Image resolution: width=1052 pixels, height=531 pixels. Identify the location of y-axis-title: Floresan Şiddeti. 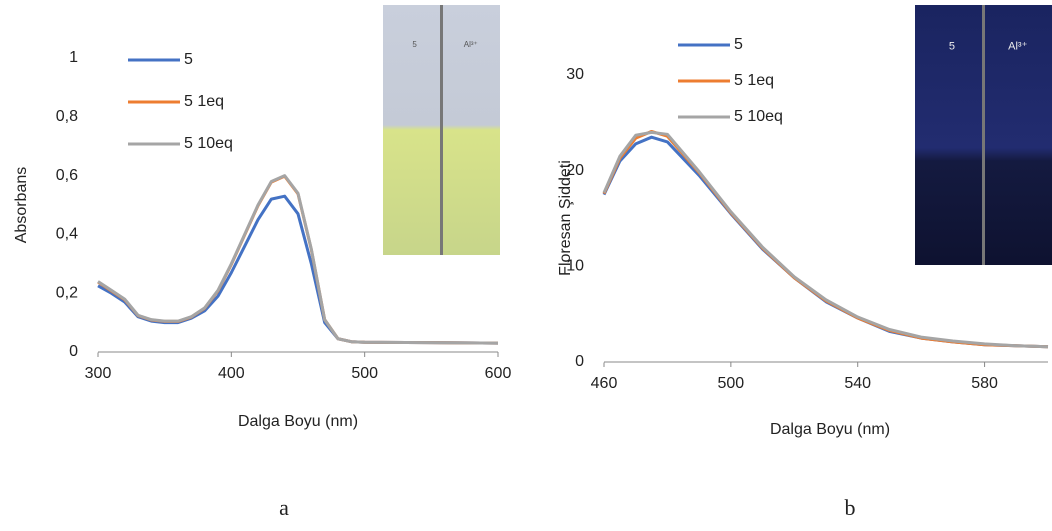
(565, 218).